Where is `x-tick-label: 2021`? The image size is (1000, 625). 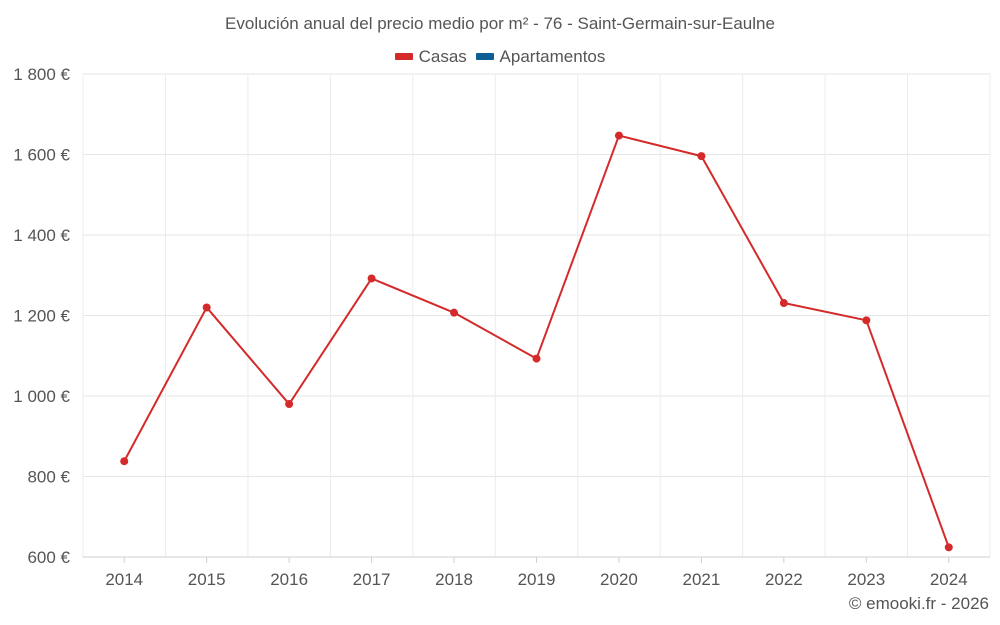 x-tick-label: 2021 is located at coordinates (701, 579).